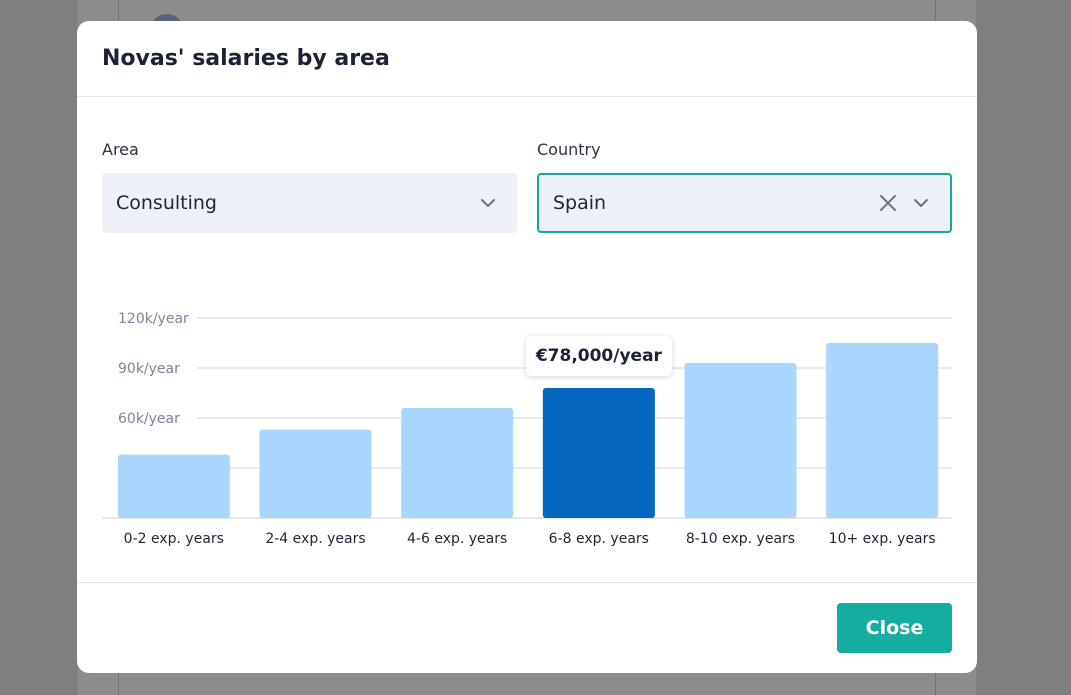  What do you see at coordinates (740, 539) in the screenshot?
I see `x-tick-label: 8-10 exp. years` at bounding box center [740, 539].